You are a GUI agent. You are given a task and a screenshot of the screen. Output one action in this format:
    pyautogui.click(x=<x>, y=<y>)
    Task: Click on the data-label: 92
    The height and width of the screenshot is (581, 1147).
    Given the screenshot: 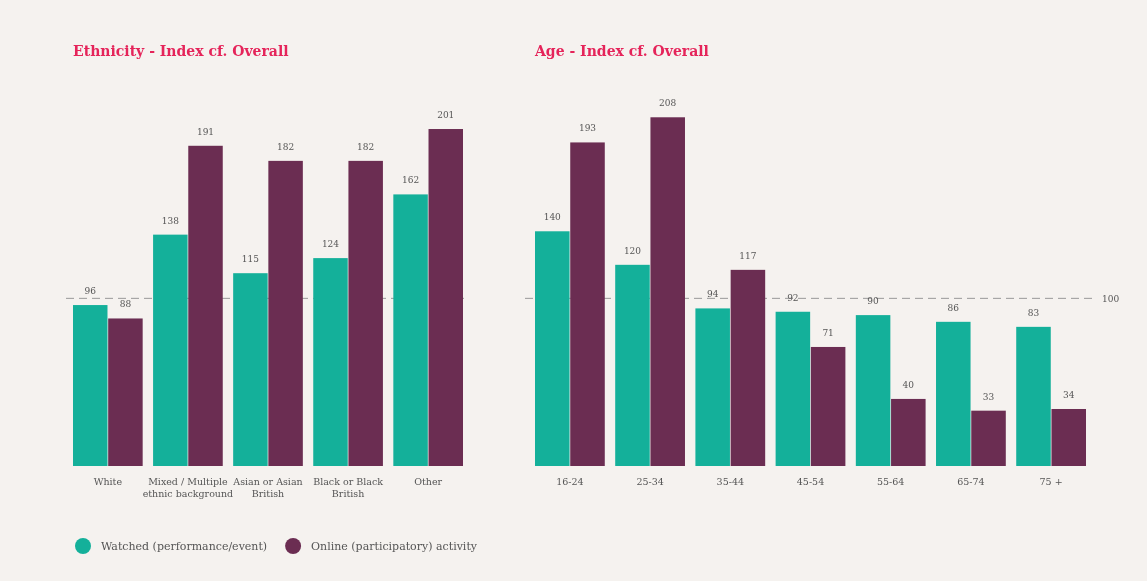 What is the action you would take?
    pyautogui.click(x=793, y=297)
    